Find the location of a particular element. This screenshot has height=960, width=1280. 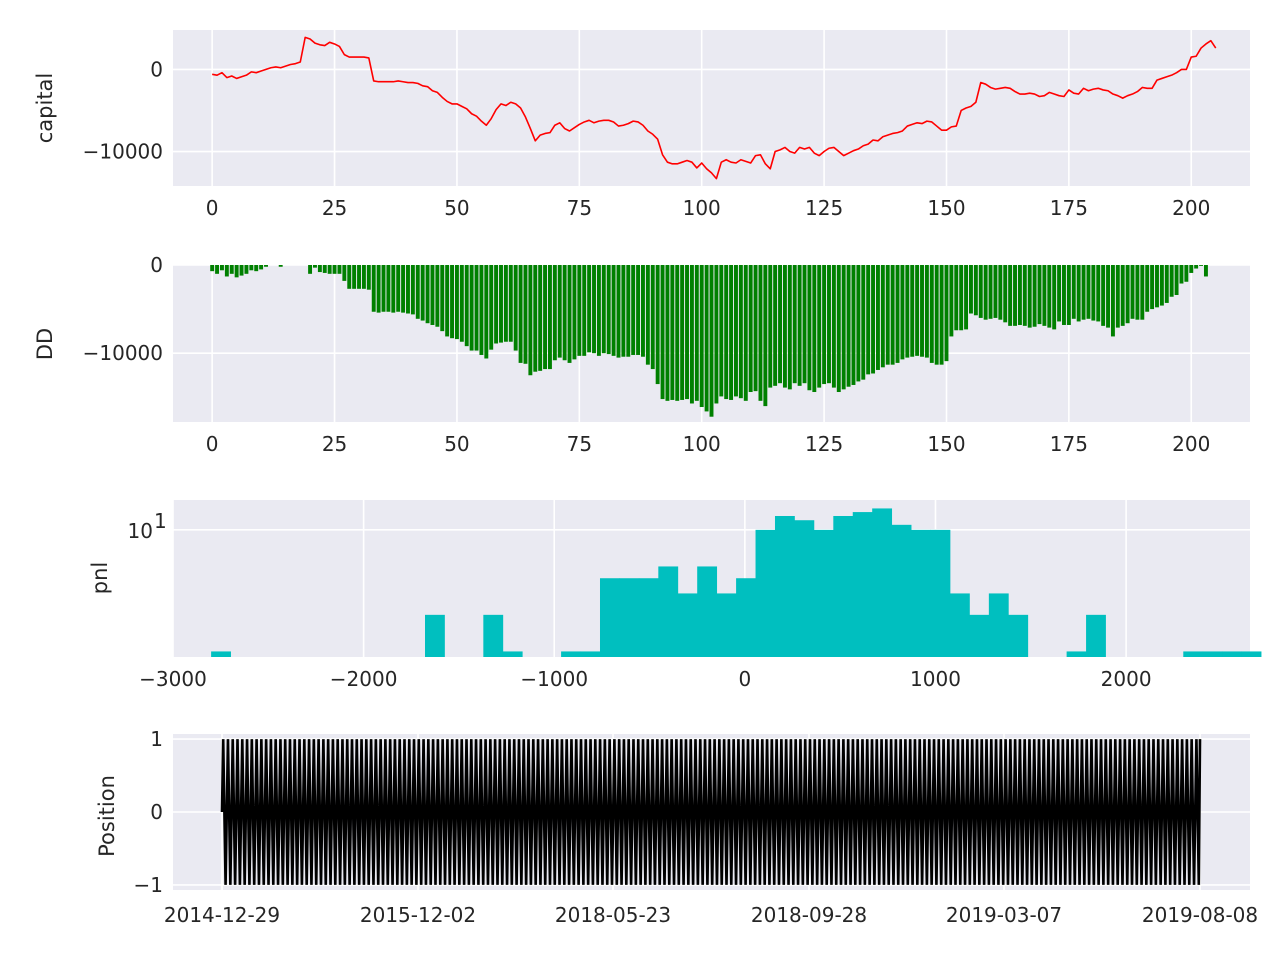

x-tick-label: 2019-08-08 is located at coordinates (1200, 915).